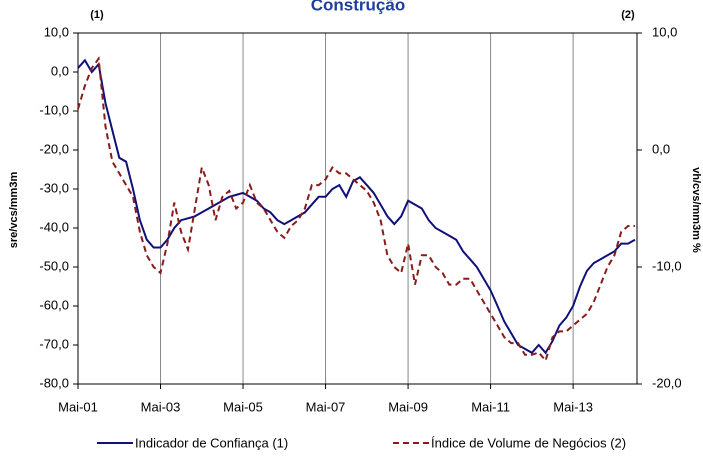 The height and width of the screenshot is (456, 703). Describe the element at coordinates (490, 406) in the screenshot. I see `x-tick-label: Mai-11` at that location.